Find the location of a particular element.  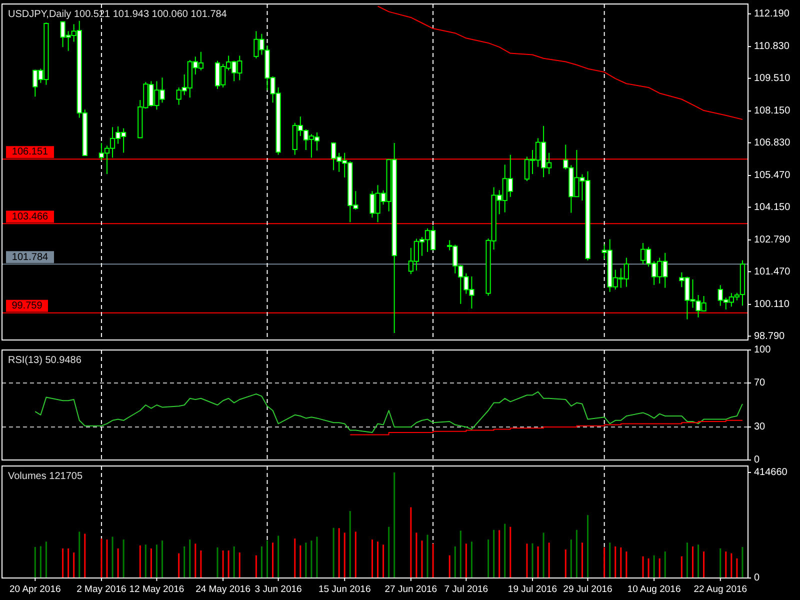

y-tick-label: 30 is located at coordinates (760, 427).